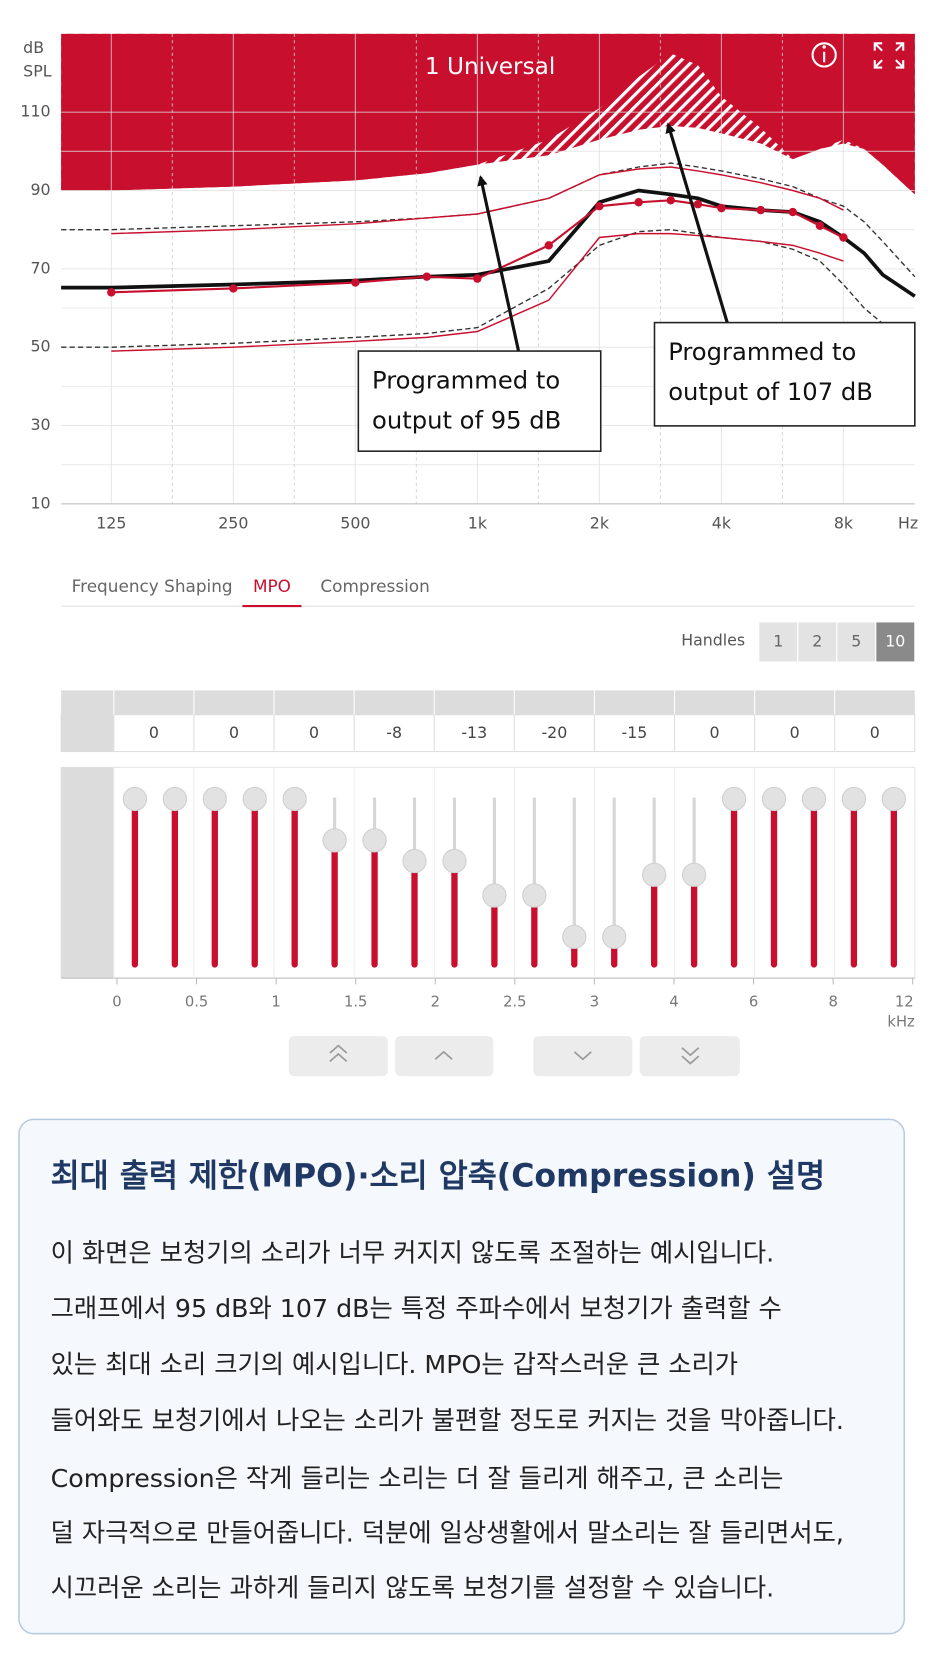  Describe the element at coordinates (770, 391) in the screenshot. I see `annotation-text: output of 107 dB` at that location.